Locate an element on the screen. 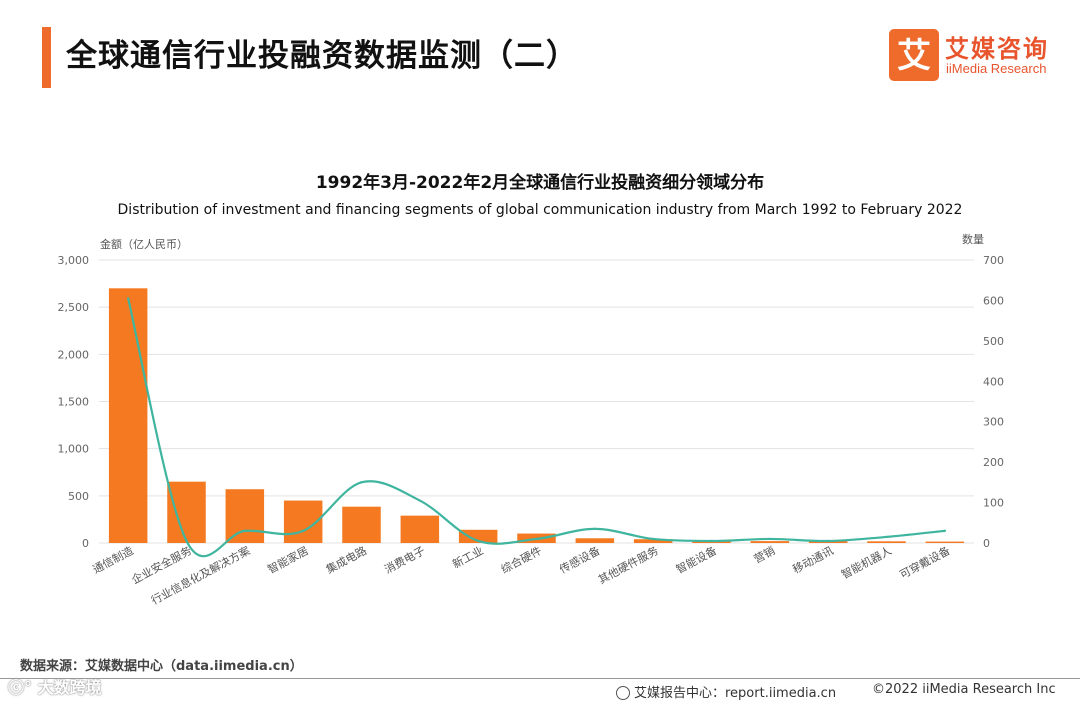 This screenshot has height=703, width=1080. x-tick-label: 智能设备 is located at coordinates (695, 559).